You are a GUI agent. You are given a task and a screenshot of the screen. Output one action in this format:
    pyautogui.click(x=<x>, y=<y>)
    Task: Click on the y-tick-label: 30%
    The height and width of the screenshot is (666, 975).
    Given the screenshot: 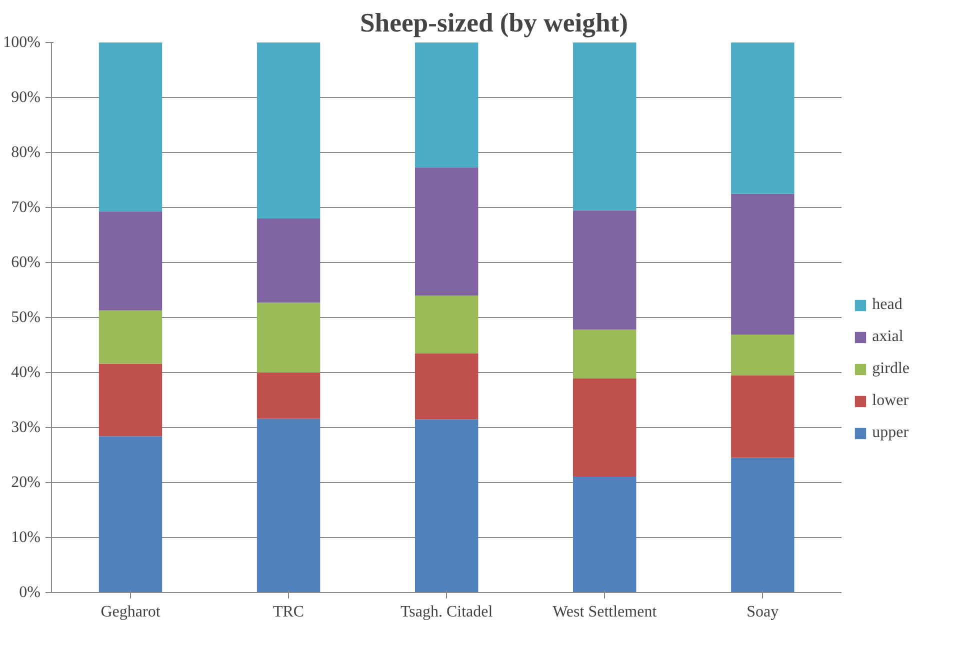 What is the action you would take?
    pyautogui.click(x=25, y=427)
    